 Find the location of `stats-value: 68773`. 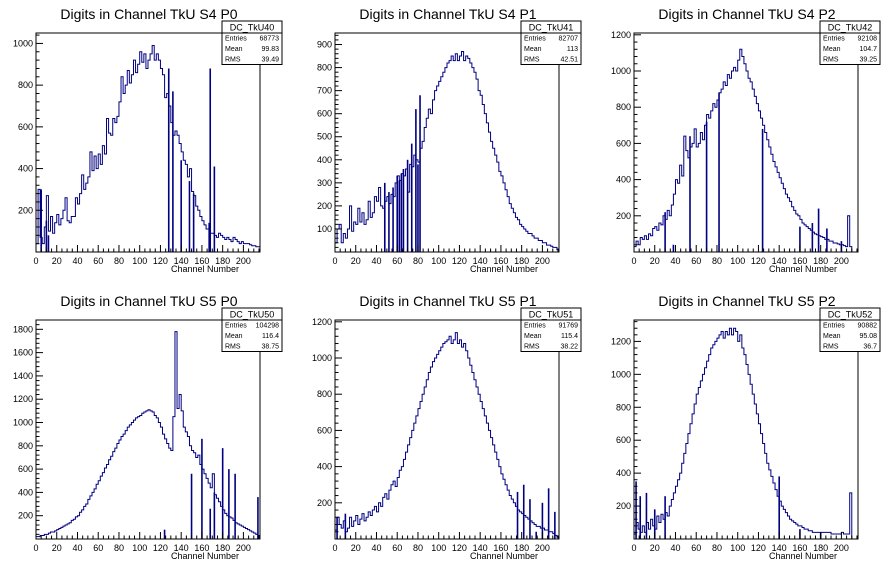

stats-value: 68773 is located at coordinates (270, 39).